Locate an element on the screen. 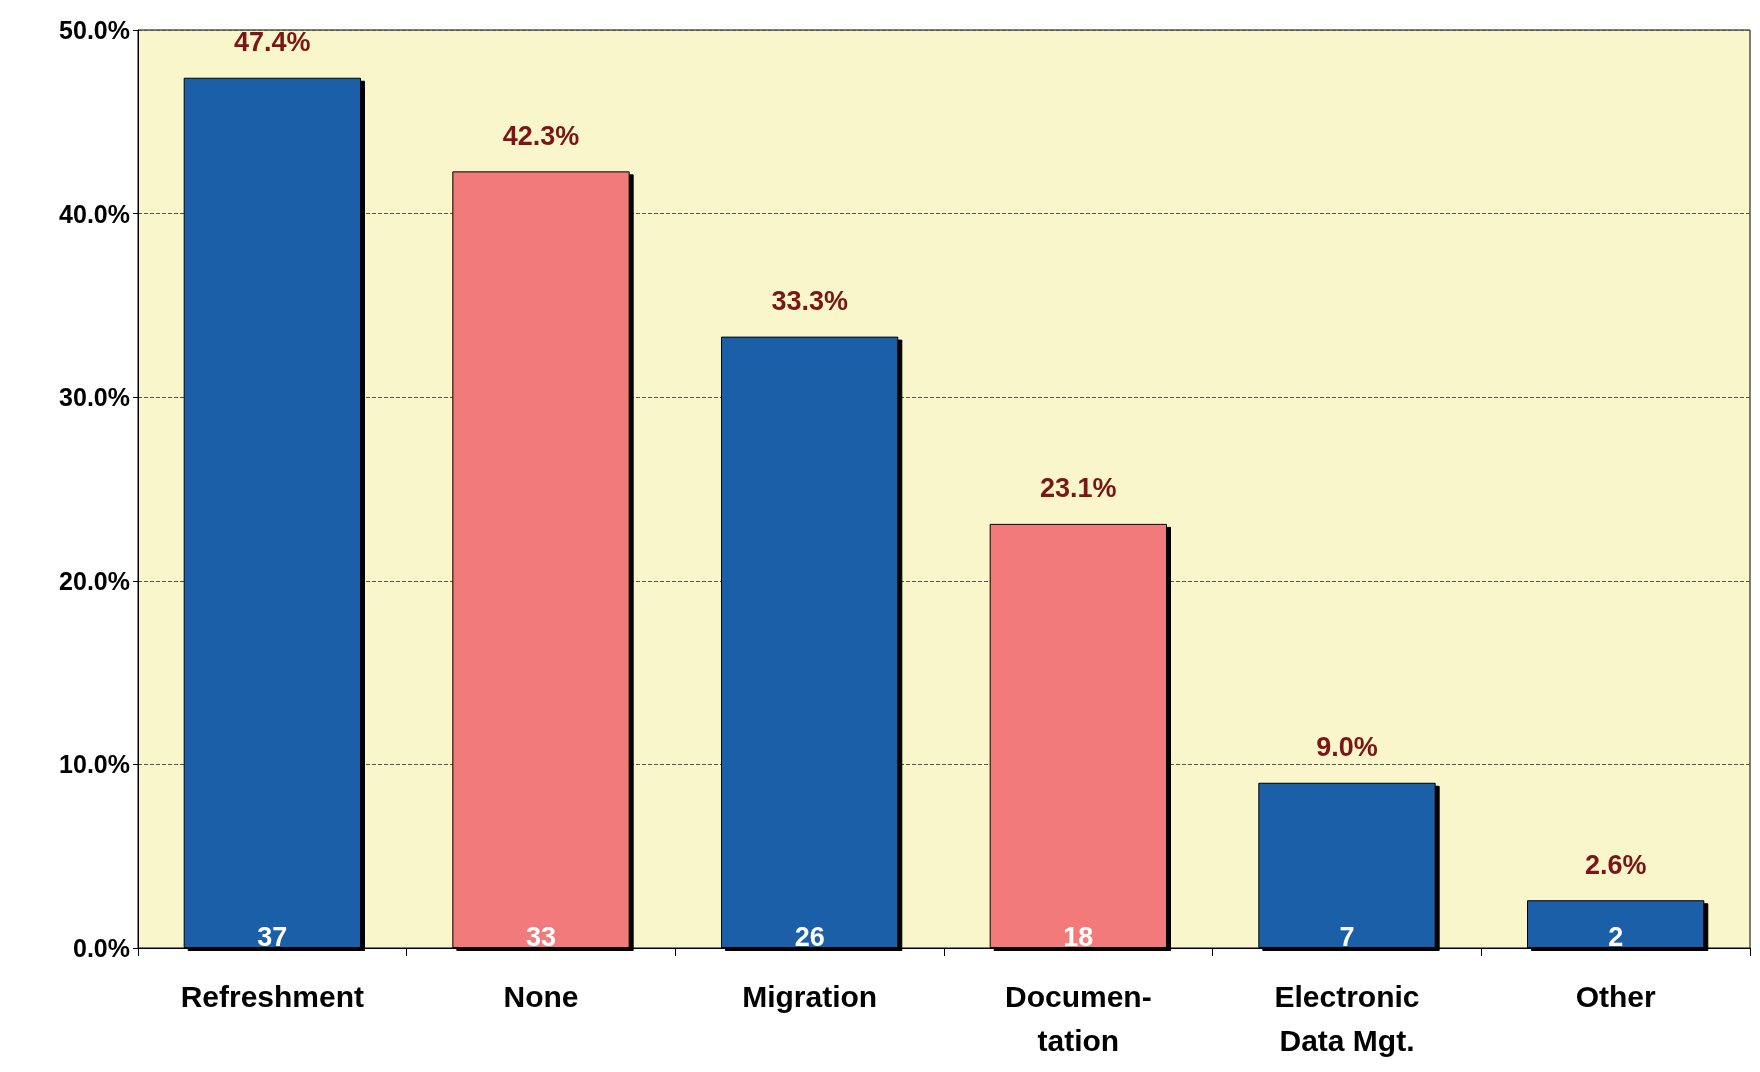 This screenshot has height=1072, width=1760. y-tick-label: 30.0% is located at coordinates (94, 397).